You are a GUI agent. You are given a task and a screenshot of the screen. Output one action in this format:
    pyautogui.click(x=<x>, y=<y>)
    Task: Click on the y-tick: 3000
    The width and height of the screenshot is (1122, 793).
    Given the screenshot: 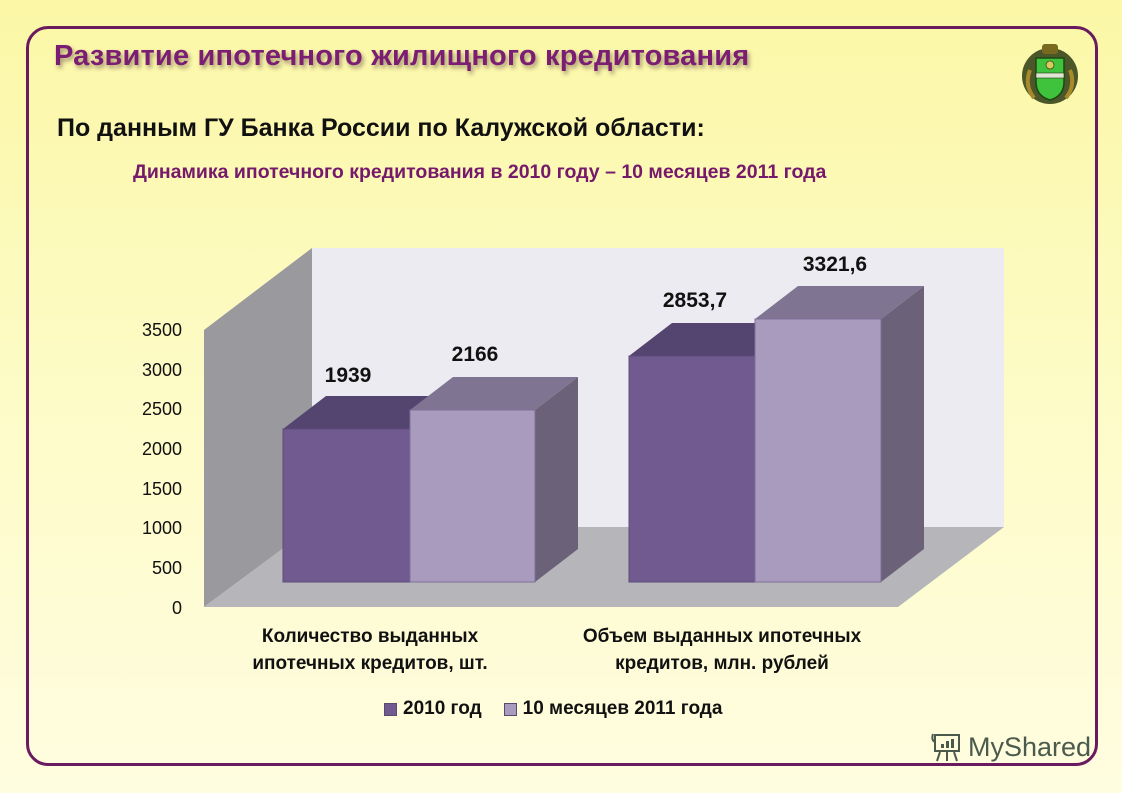 What is the action you would take?
    pyautogui.click(x=161, y=370)
    